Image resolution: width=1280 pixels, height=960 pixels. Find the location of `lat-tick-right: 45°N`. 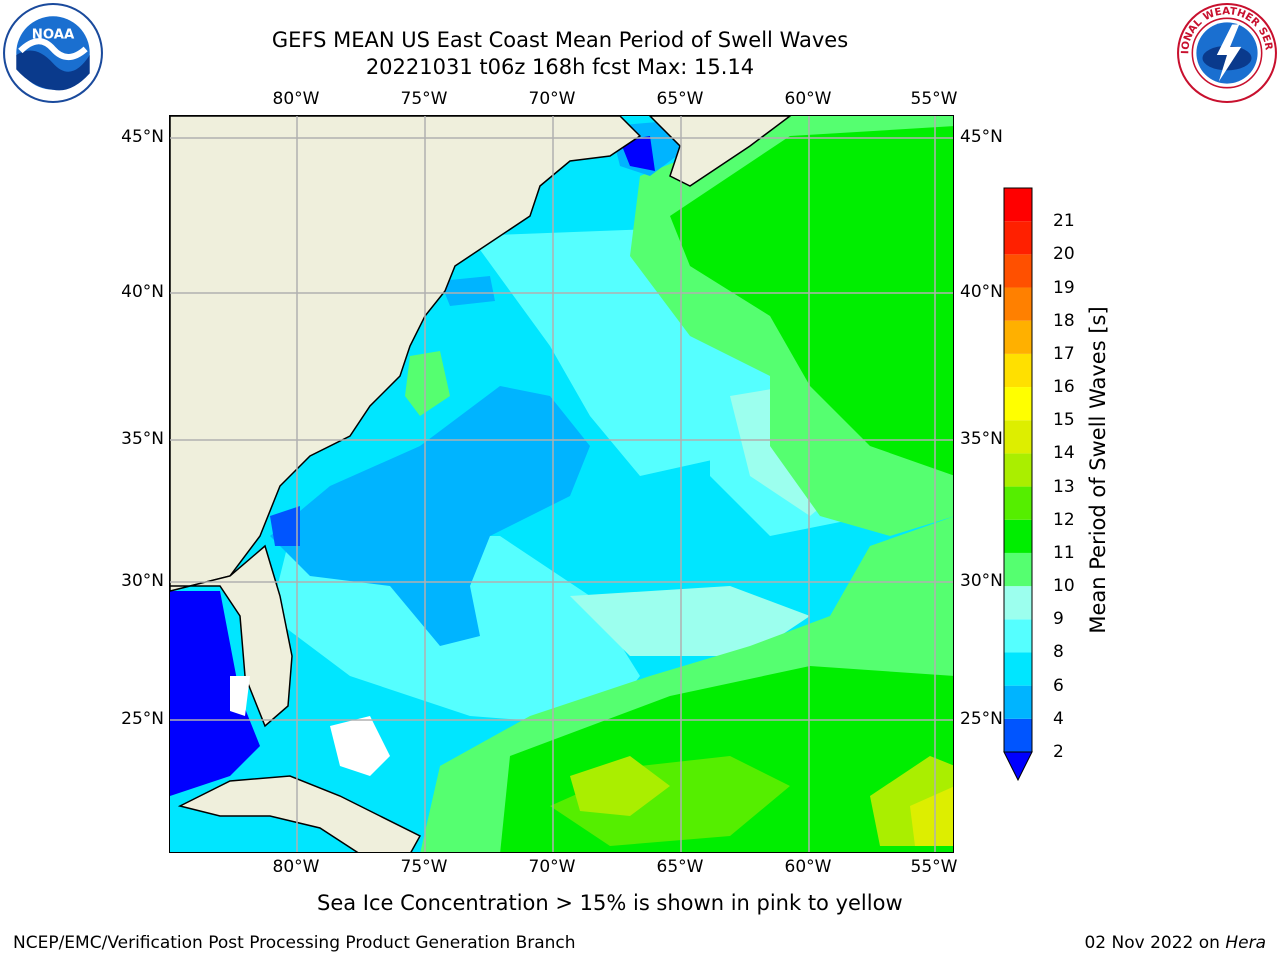

lat-tick-right: 45°N is located at coordinates (981, 137).